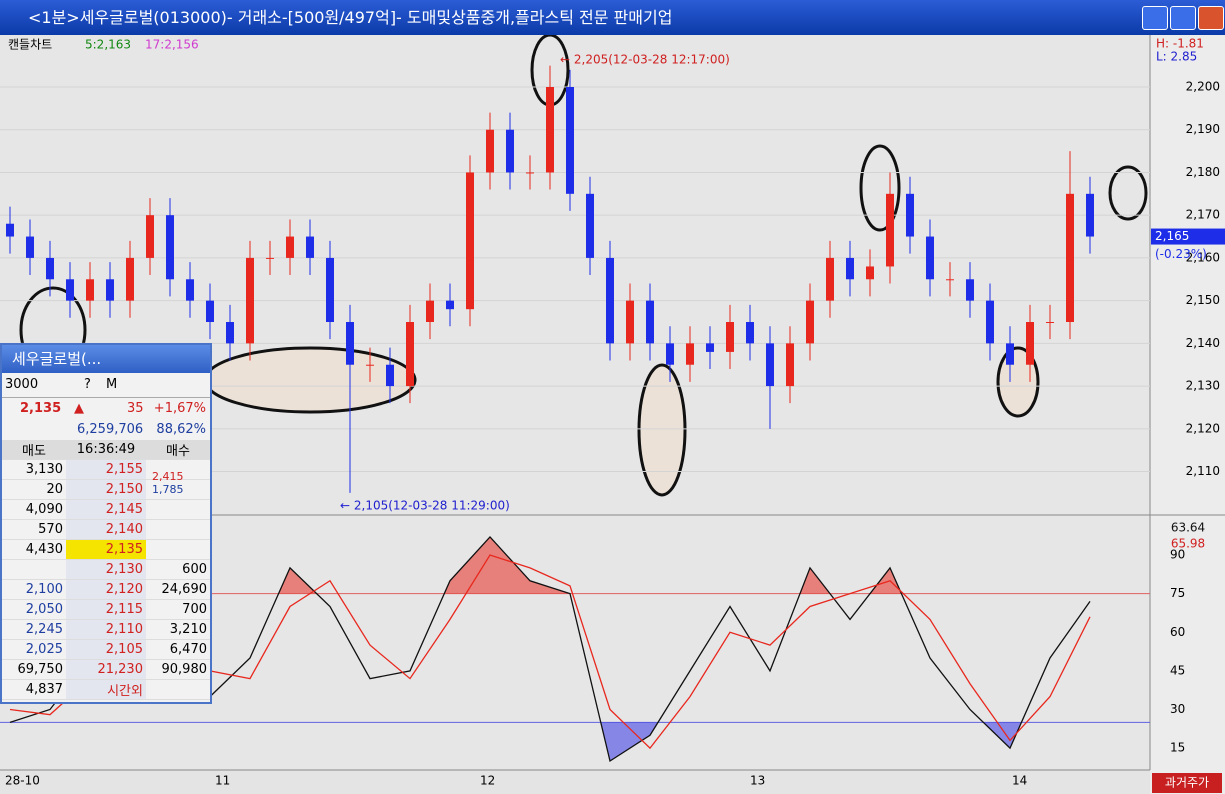 The image size is (1225, 794). What do you see at coordinates (1188, 528) in the screenshot?
I see `indicator-value: 63.64` at bounding box center [1188, 528].